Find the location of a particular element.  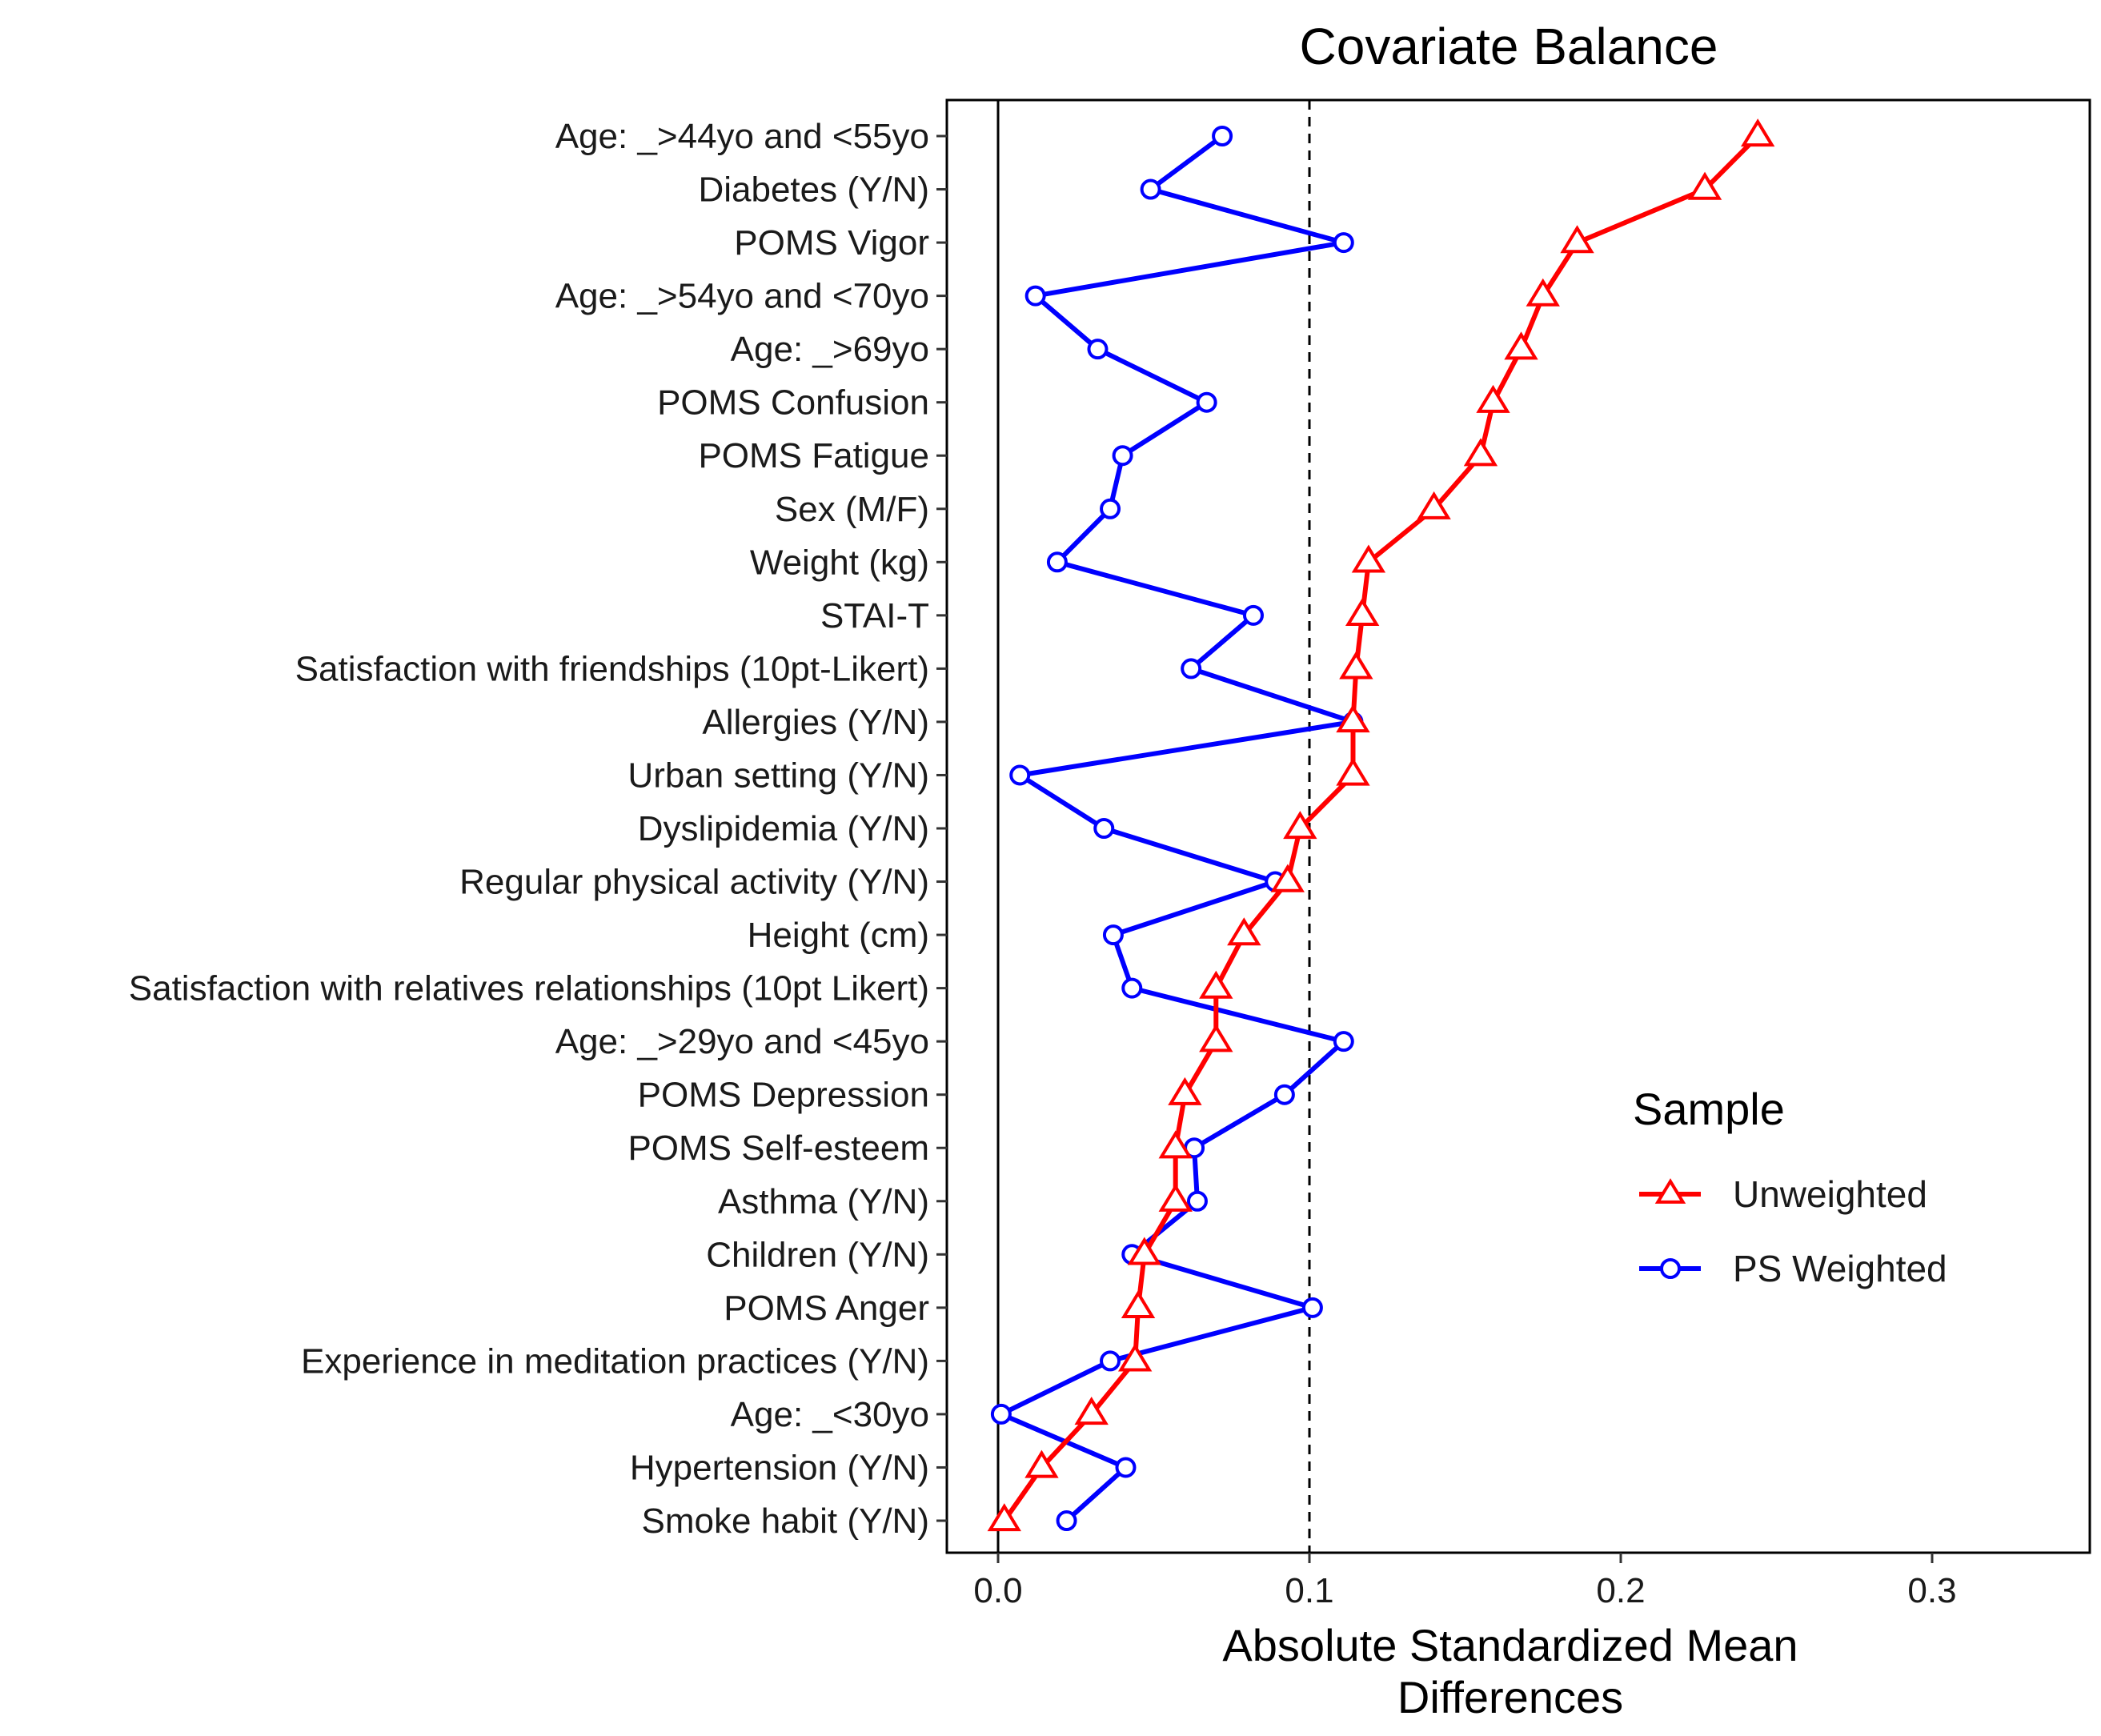

y-tick-label: Age: _>29yo and <45yo is located at coordinates (742, 1042).